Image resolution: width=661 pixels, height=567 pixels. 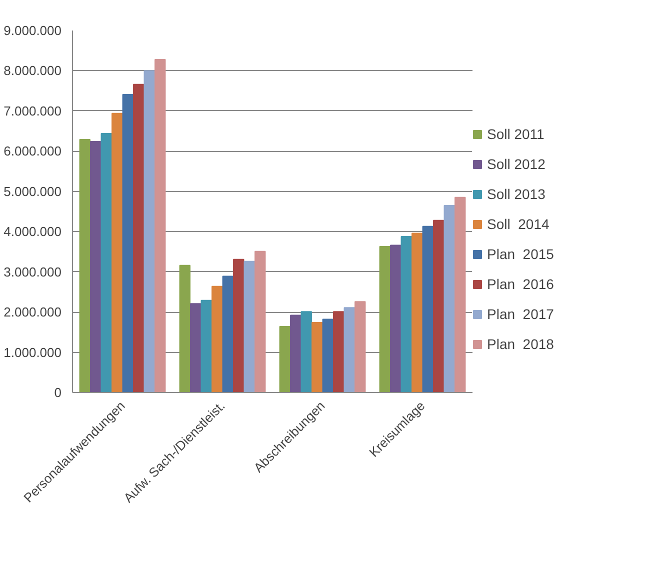 I want to click on legend-label: Soll 2012, so click(x=516, y=164).